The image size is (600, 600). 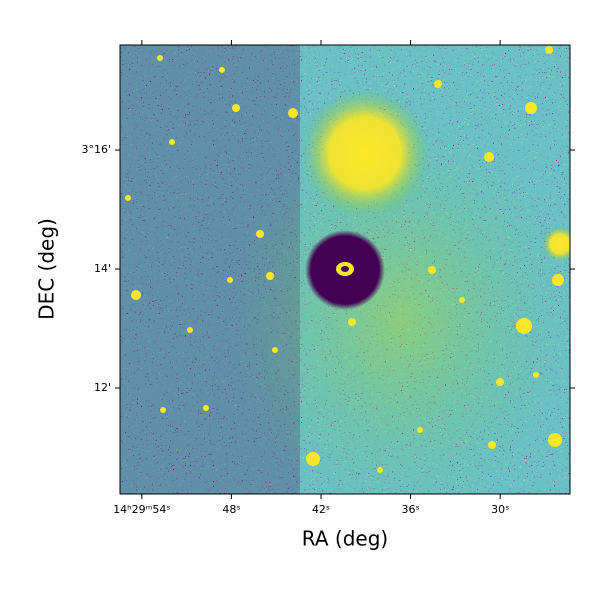 I want to click on x-tick-label: 48ˢ, so click(x=231, y=509).